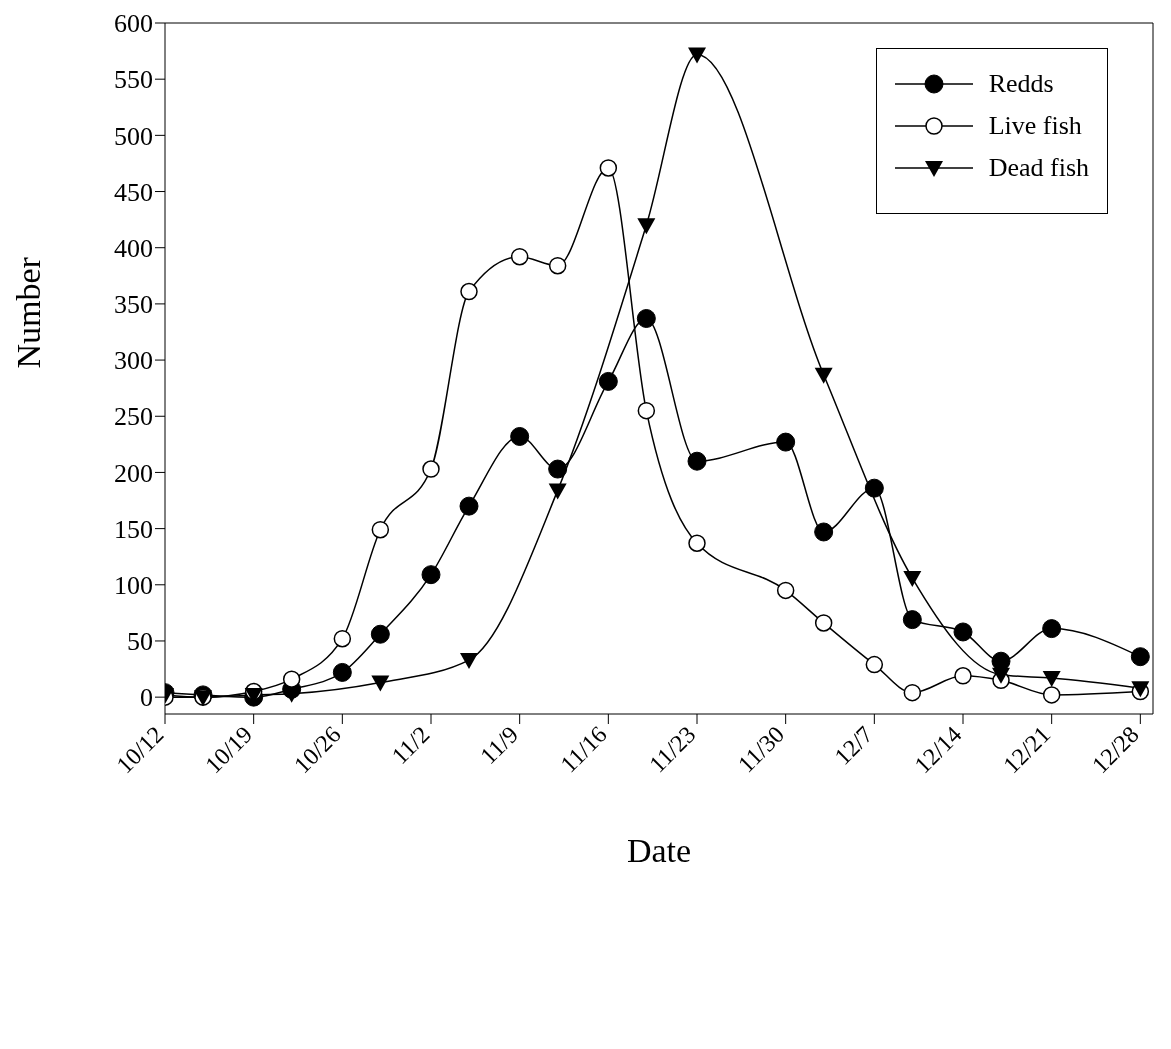  Describe the element at coordinates (140, 642) in the screenshot. I see `y-tick-label: 50` at that location.